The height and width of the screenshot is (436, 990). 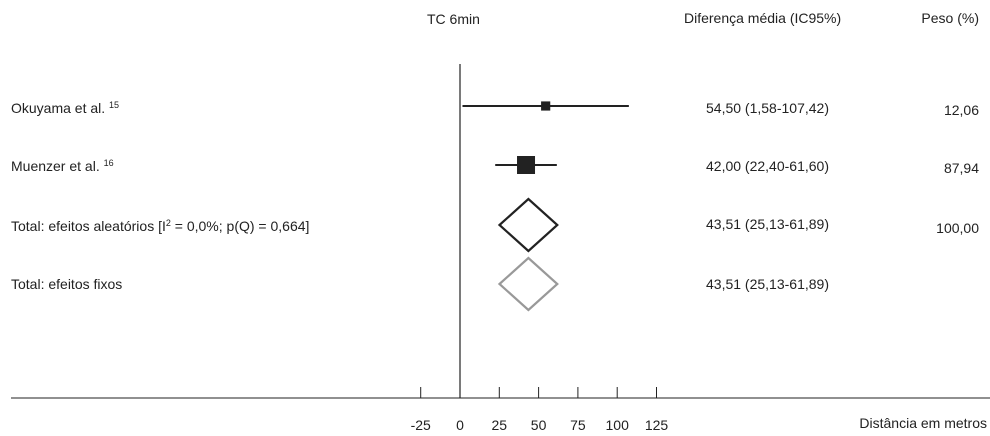 I want to click on study-name: Muenzer et al., so click(x=55, y=166).